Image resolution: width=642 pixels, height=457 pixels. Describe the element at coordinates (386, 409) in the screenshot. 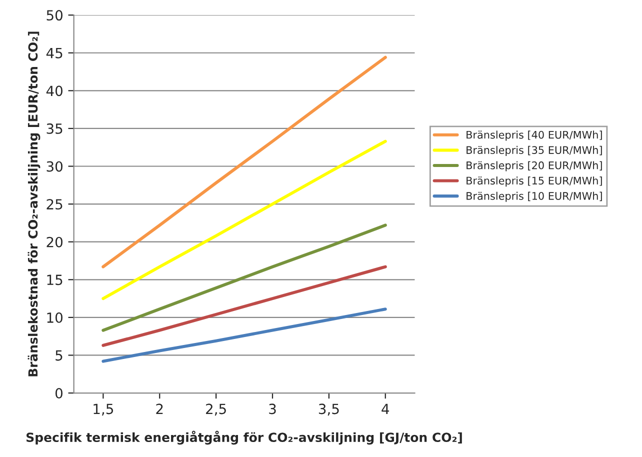

I see `x-tick-label: 4` at that location.